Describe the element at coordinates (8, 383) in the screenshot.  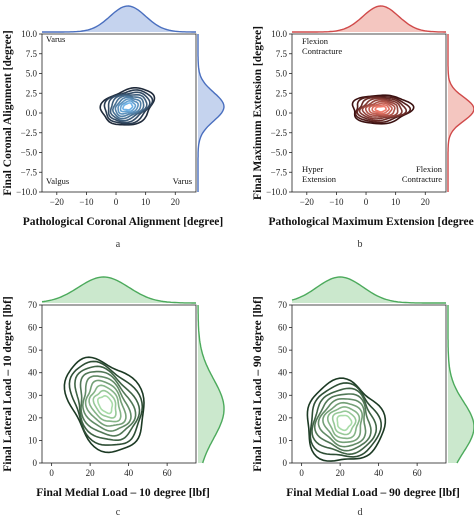
I see `y-axis-label: Final Lateral Load – 10 degree [lbf]` at that location.